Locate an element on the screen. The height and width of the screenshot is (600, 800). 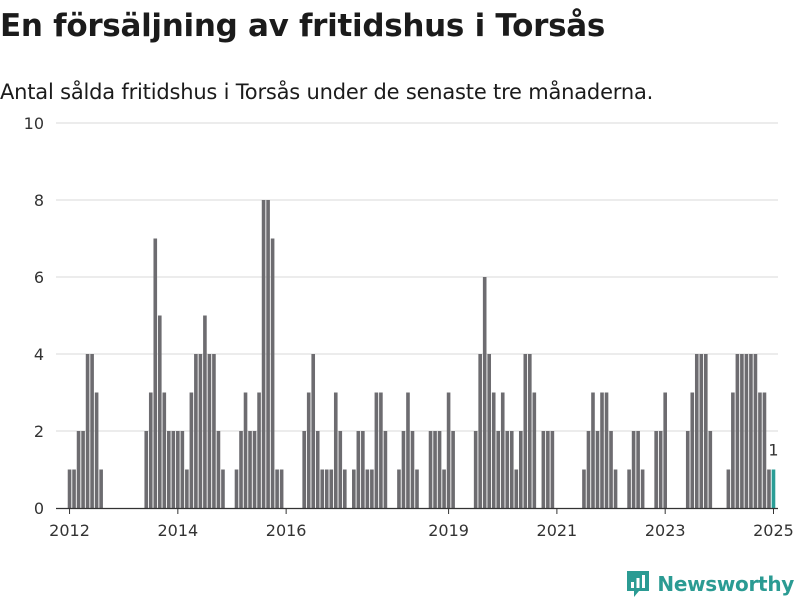
data-labels: 1 is located at coordinates (773, 450).